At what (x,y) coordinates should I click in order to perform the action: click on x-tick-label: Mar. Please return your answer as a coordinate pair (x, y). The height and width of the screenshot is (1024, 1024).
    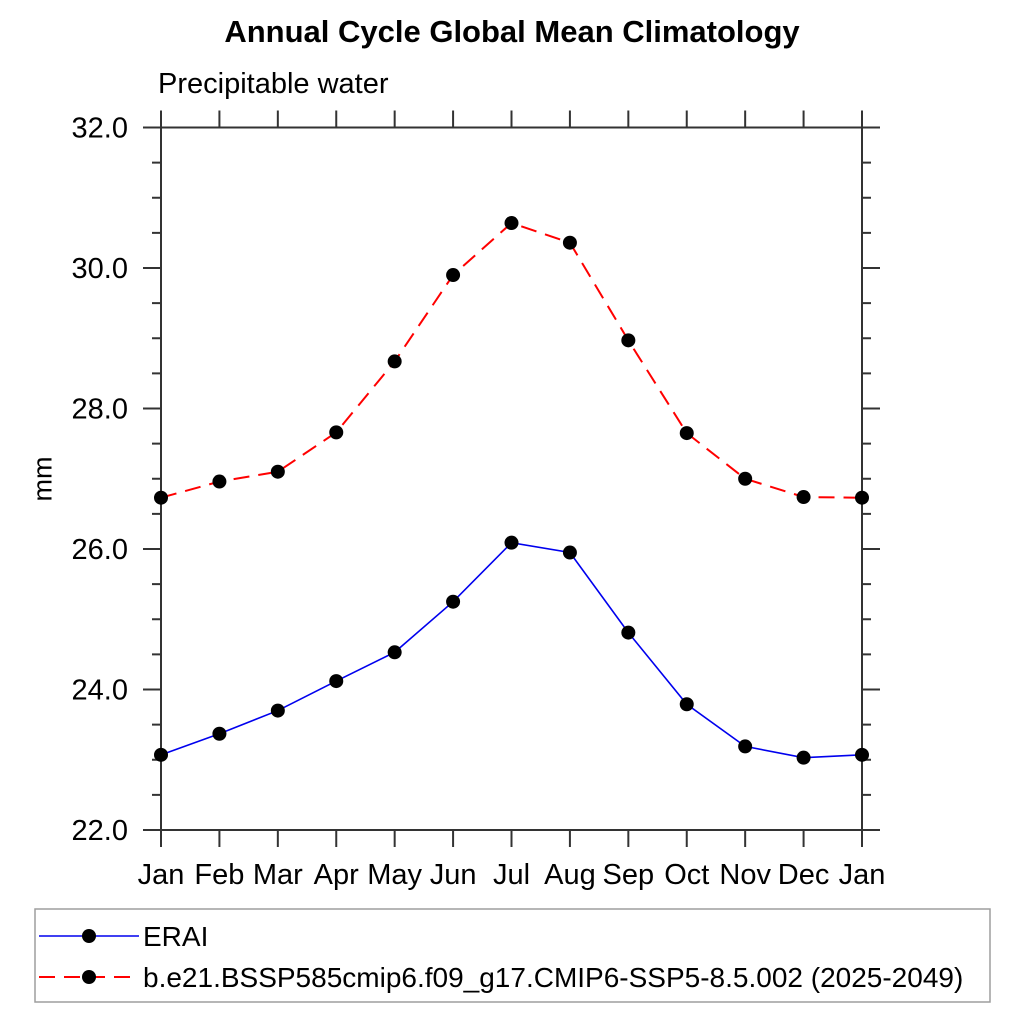
    Looking at the image, I should click on (278, 875).